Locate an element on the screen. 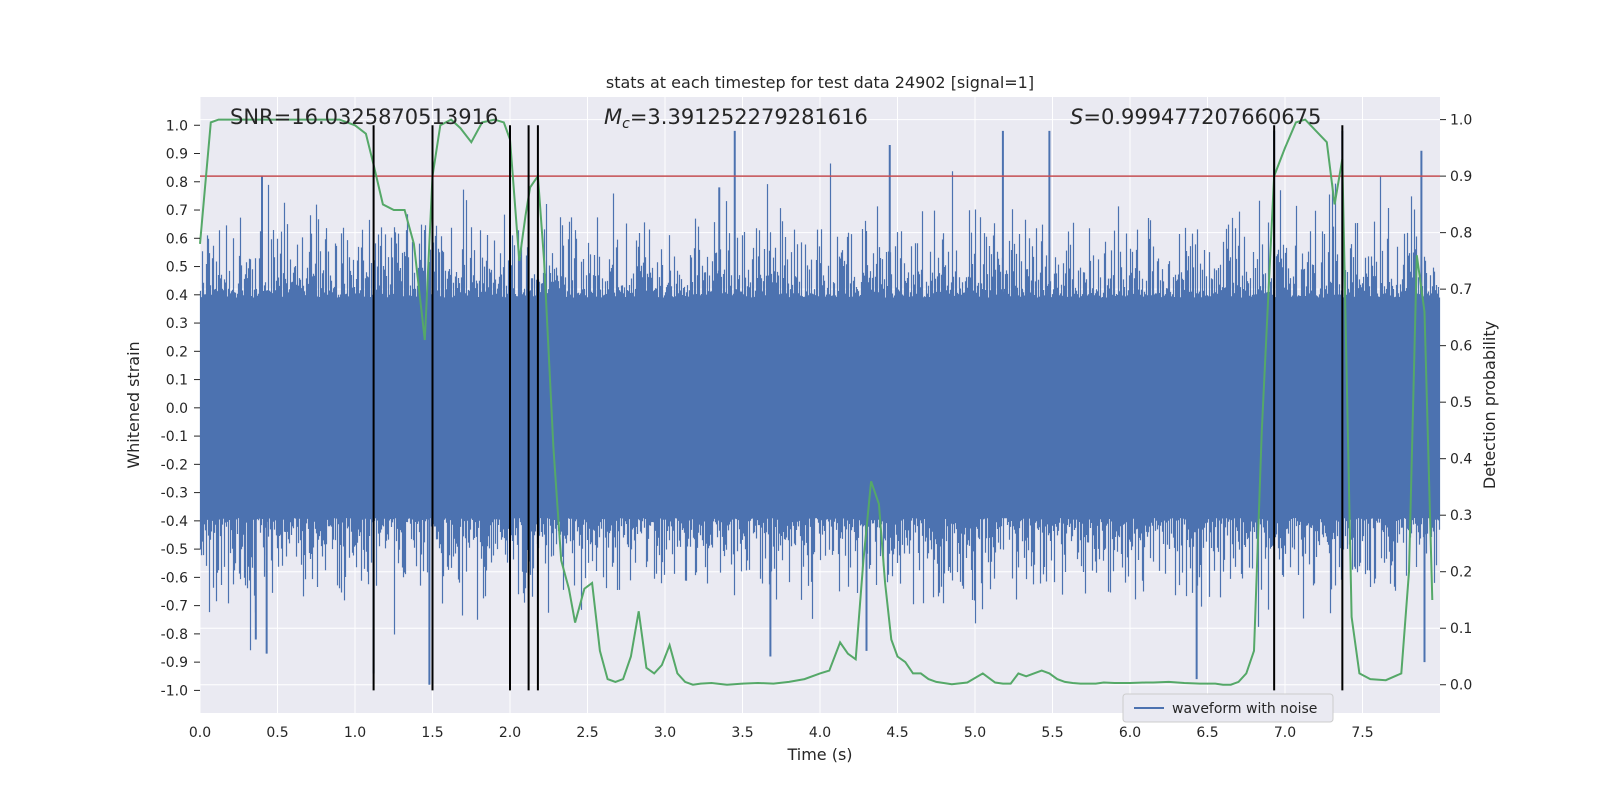  legend-label: waveform with noise is located at coordinates (1244, 709).